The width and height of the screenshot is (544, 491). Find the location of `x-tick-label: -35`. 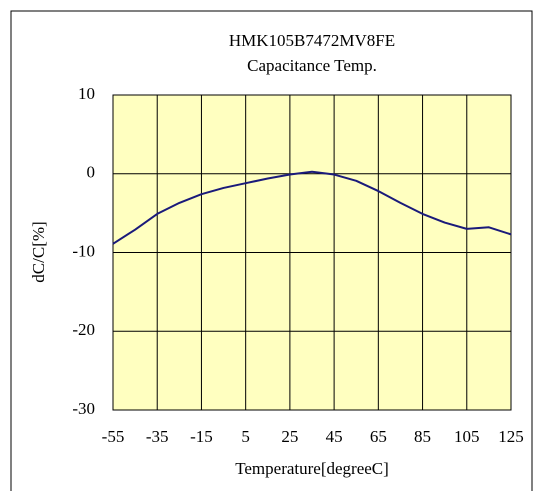

x-tick-label: -35 is located at coordinates (157, 436).